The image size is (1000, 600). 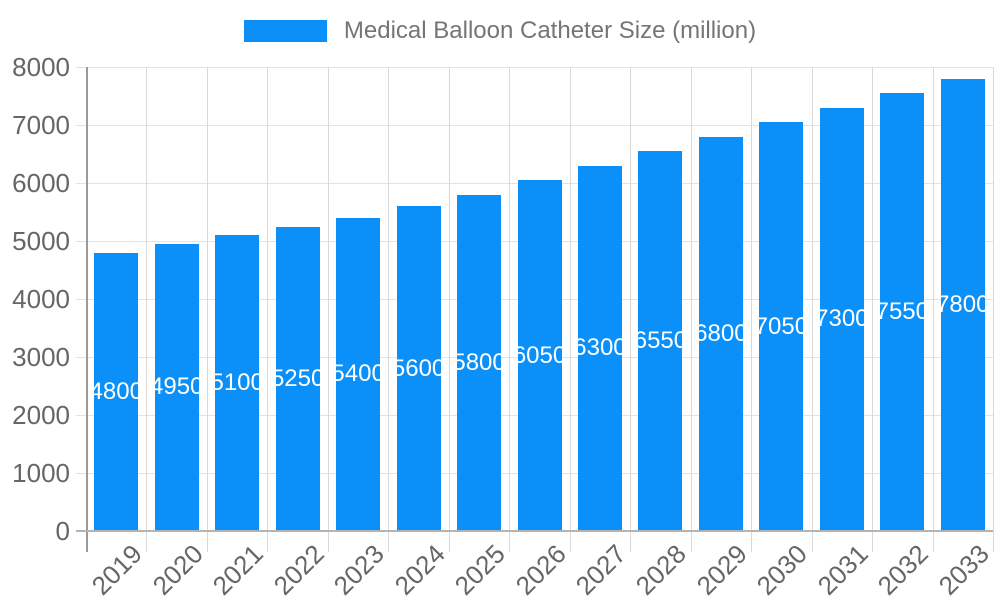 I want to click on bar-value-label: 5400, so click(x=358, y=374).